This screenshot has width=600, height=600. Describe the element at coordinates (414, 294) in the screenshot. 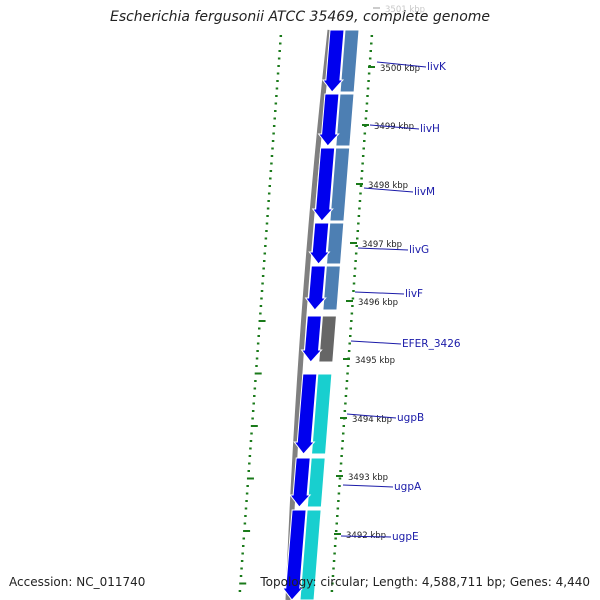

I see `gene-label-livF: livF` at that location.